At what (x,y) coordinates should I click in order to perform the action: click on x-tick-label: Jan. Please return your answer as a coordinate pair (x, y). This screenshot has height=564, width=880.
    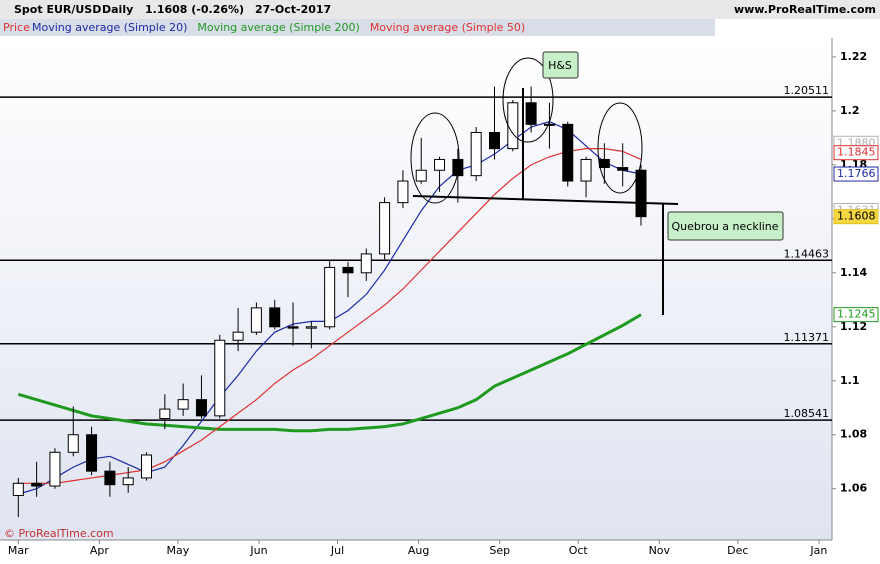
    Looking at the image, I should click on (818, 550).